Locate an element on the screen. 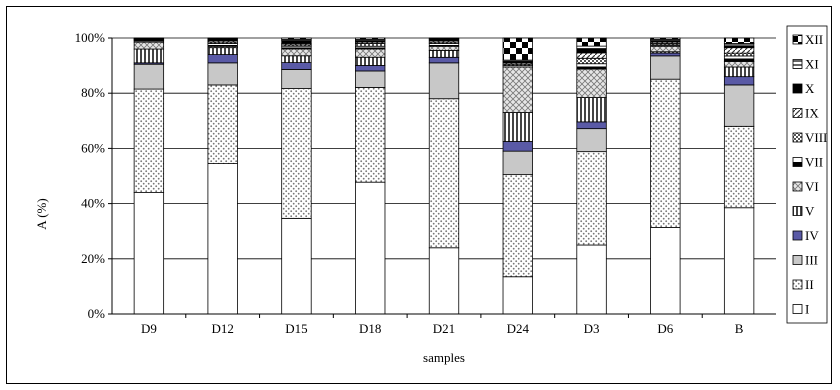 The width and height of the screenshot is (840, 390). legend-swatch-xii is located at coordinates (797, 39).